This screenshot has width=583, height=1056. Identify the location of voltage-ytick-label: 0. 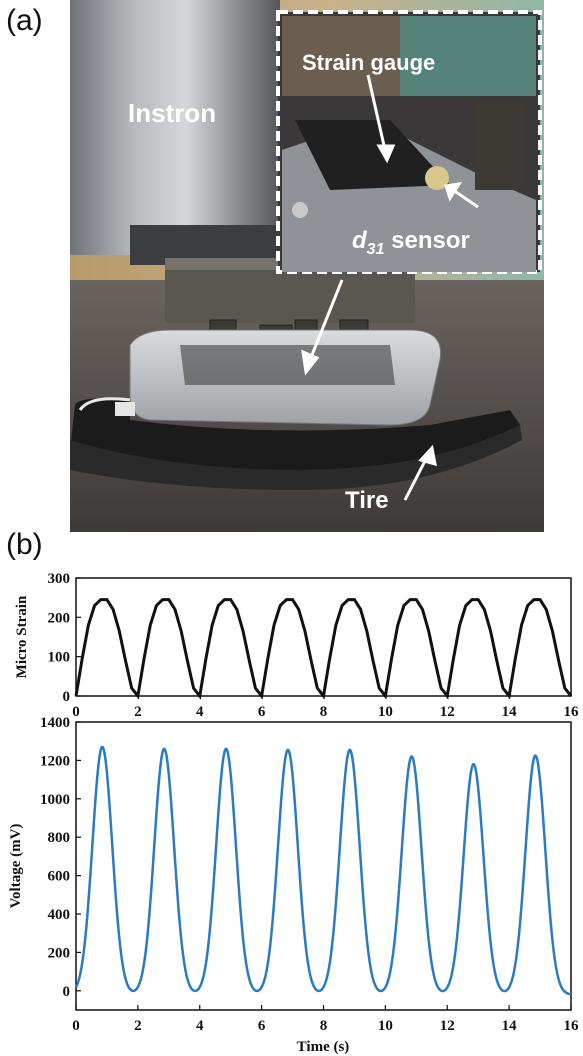
(67, 992).